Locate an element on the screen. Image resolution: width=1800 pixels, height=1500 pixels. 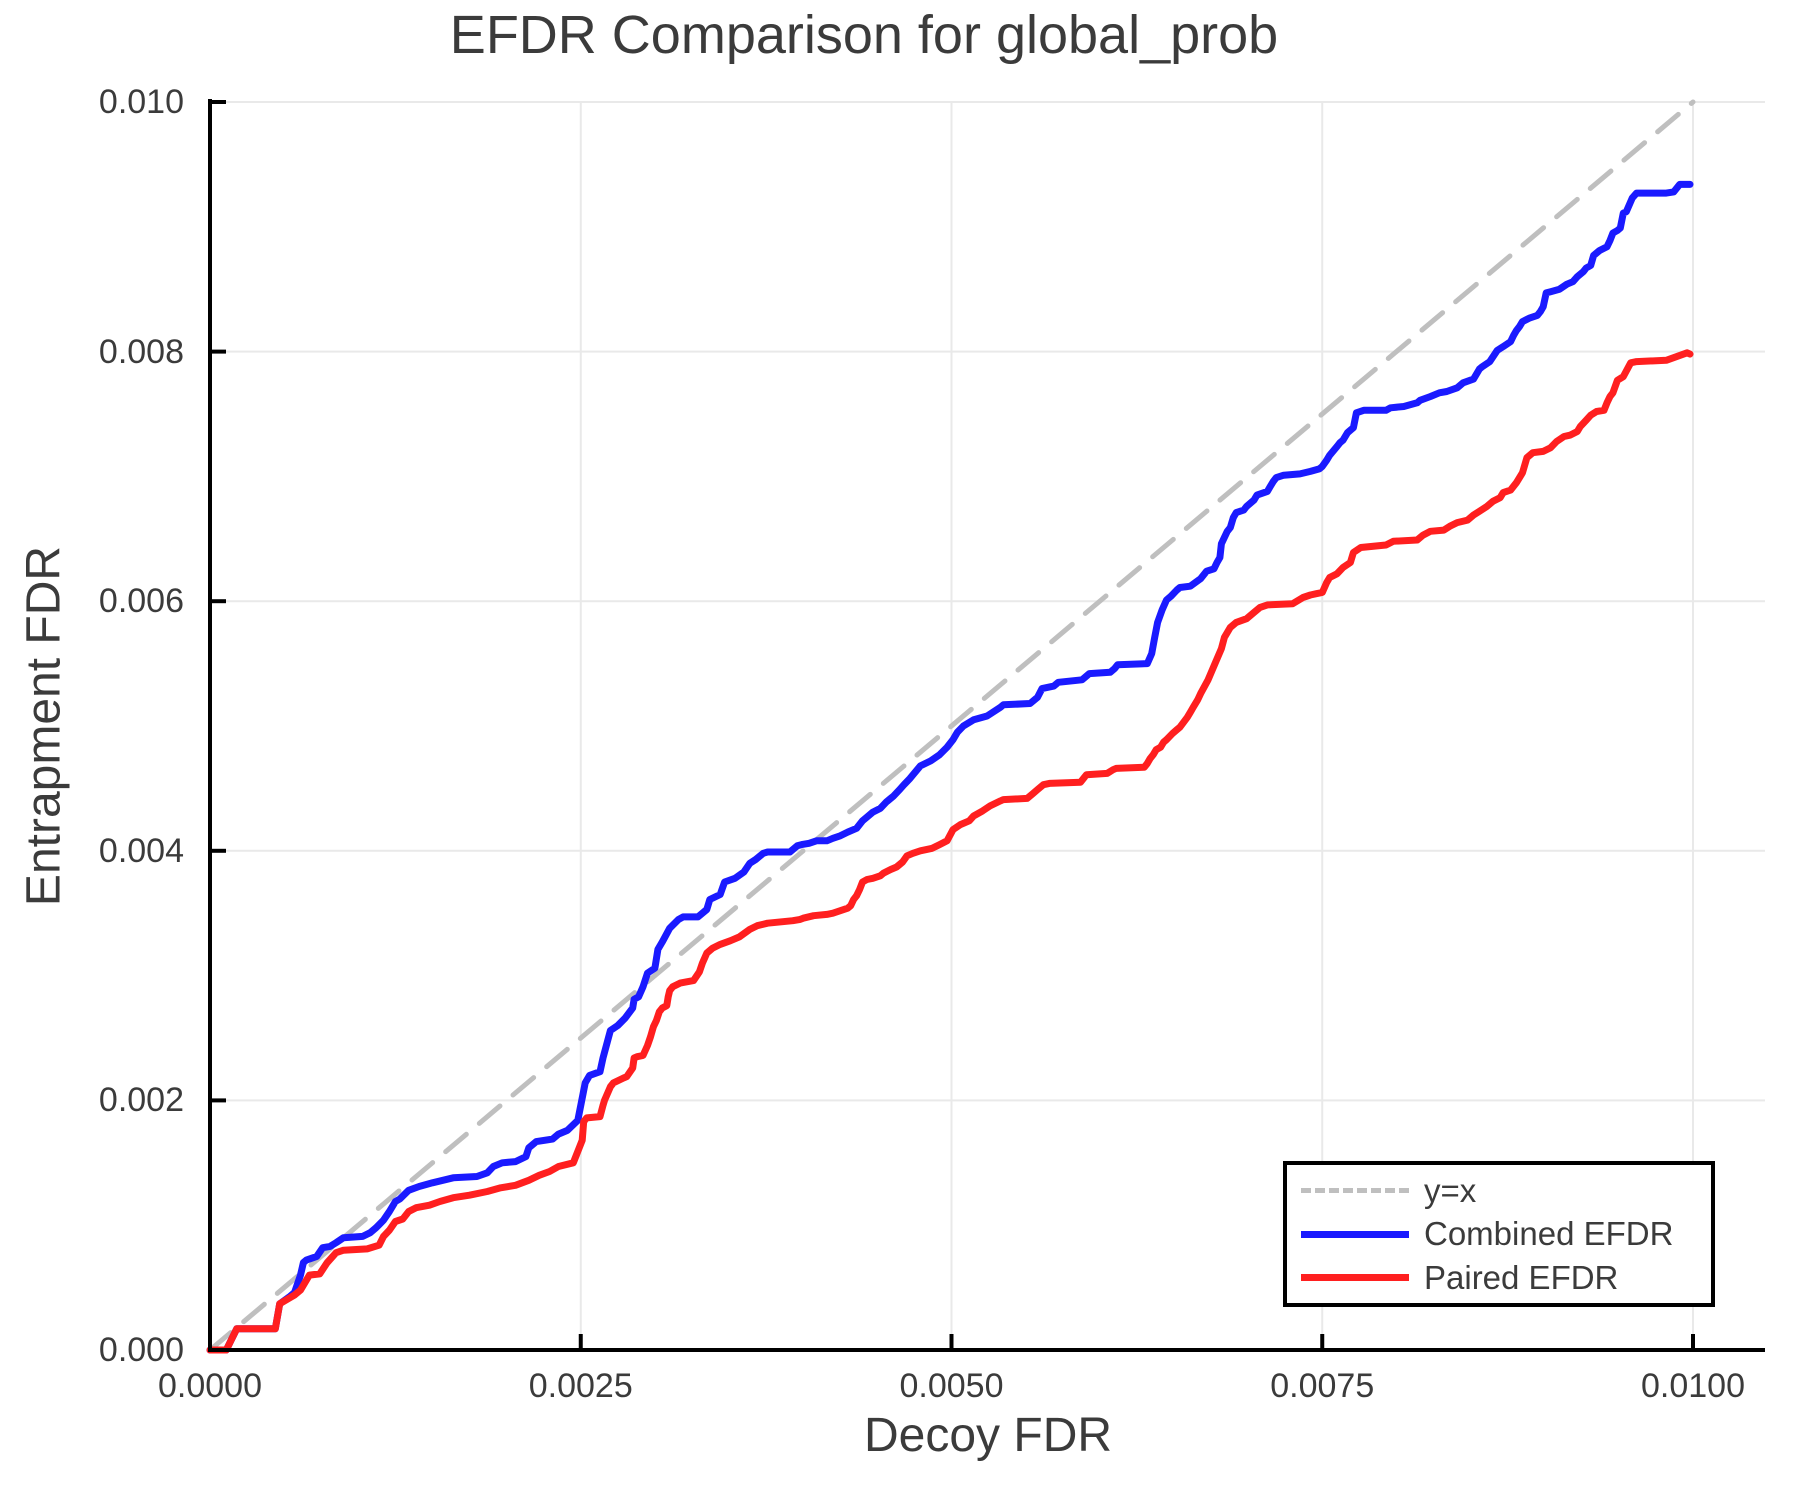
x-tick-label-0.0050: 0.0050 is located at coordinates (951, 1386).